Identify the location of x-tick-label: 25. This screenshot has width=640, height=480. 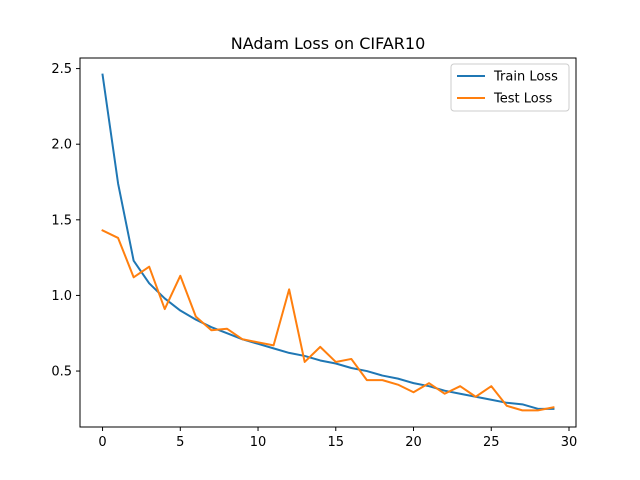
(491, 442).